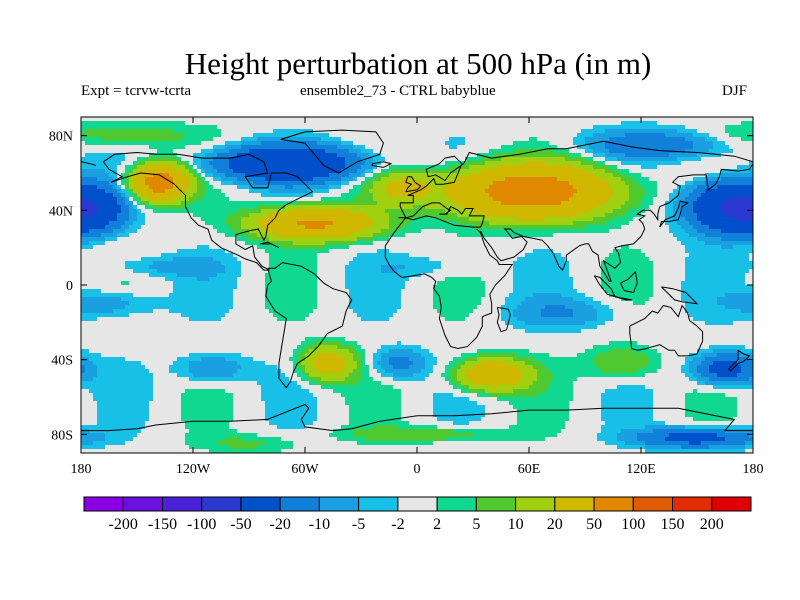  Describe the element at coordinates (555, 524) in the screenshot. I see `colorbar-label: 20` at that location.